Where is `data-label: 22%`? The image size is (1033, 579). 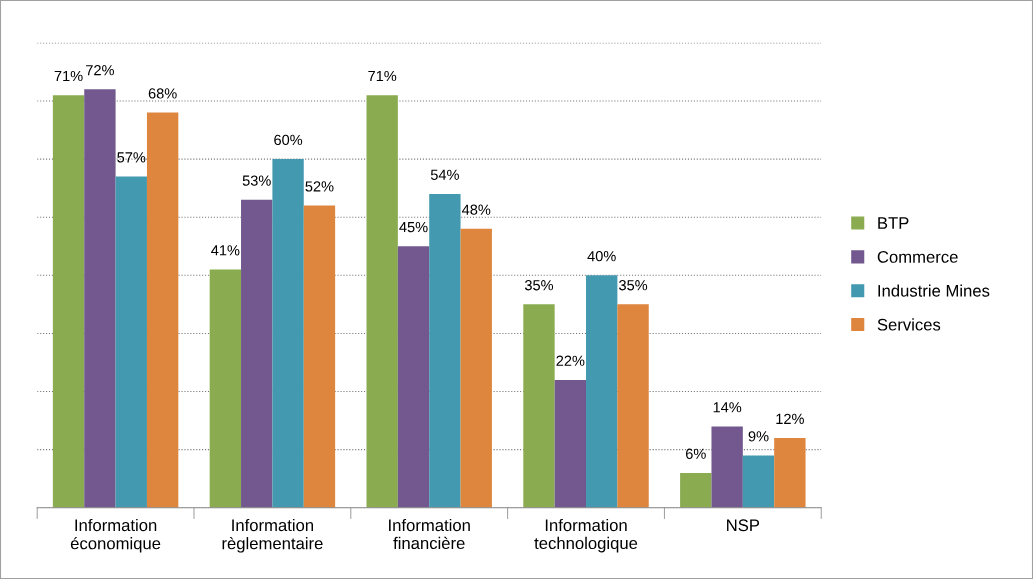
data-label: 22% is located at coordinates (570, 360).